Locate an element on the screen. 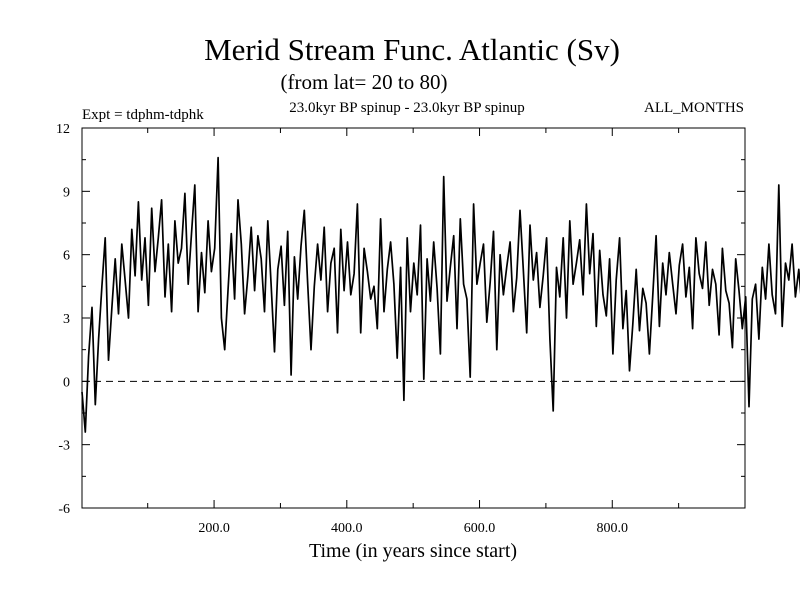  chart-title: Merid Stream Func. Atlantic (Sv) is located at coordinates (412, 49).